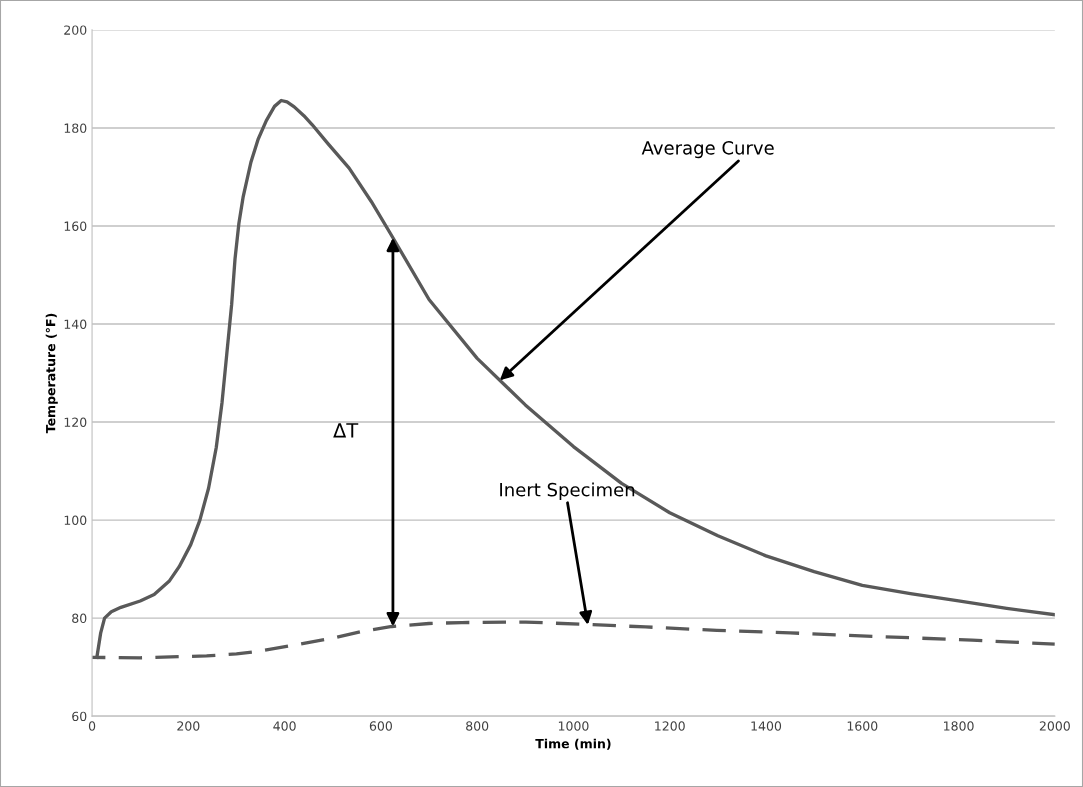 The width and height of the screenshot is (1083, 787). What do you see at coordinates (75, 128) in the screenshot?
I see `y-tick-label: 180` at bounding box center [75, 128].